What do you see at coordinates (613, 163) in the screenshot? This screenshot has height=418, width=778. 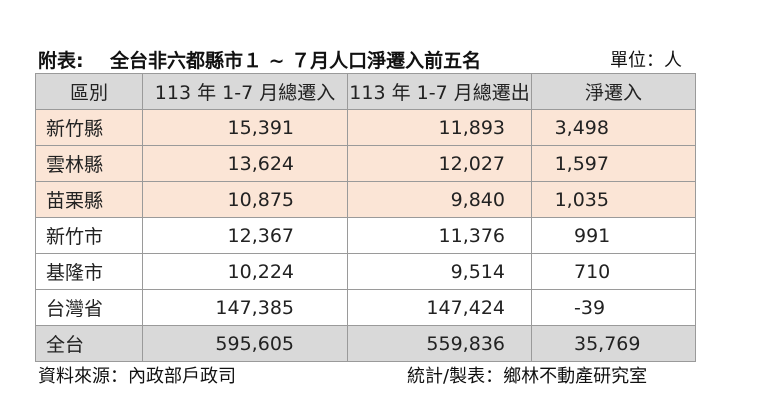 I see `net-in-cell: 1,597` at bounding box center [613, 163].